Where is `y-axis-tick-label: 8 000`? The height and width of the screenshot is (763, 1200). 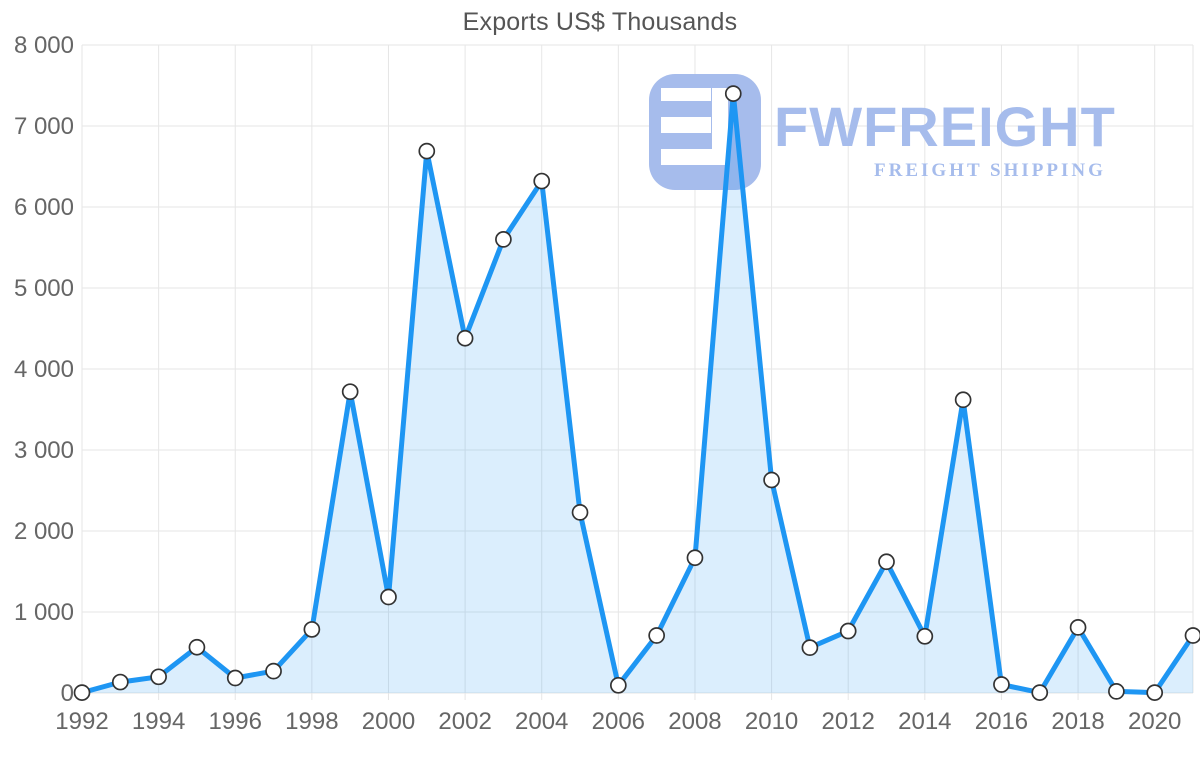 y-axis-tick-label: 8 000 is located at coordinates (44, 45).